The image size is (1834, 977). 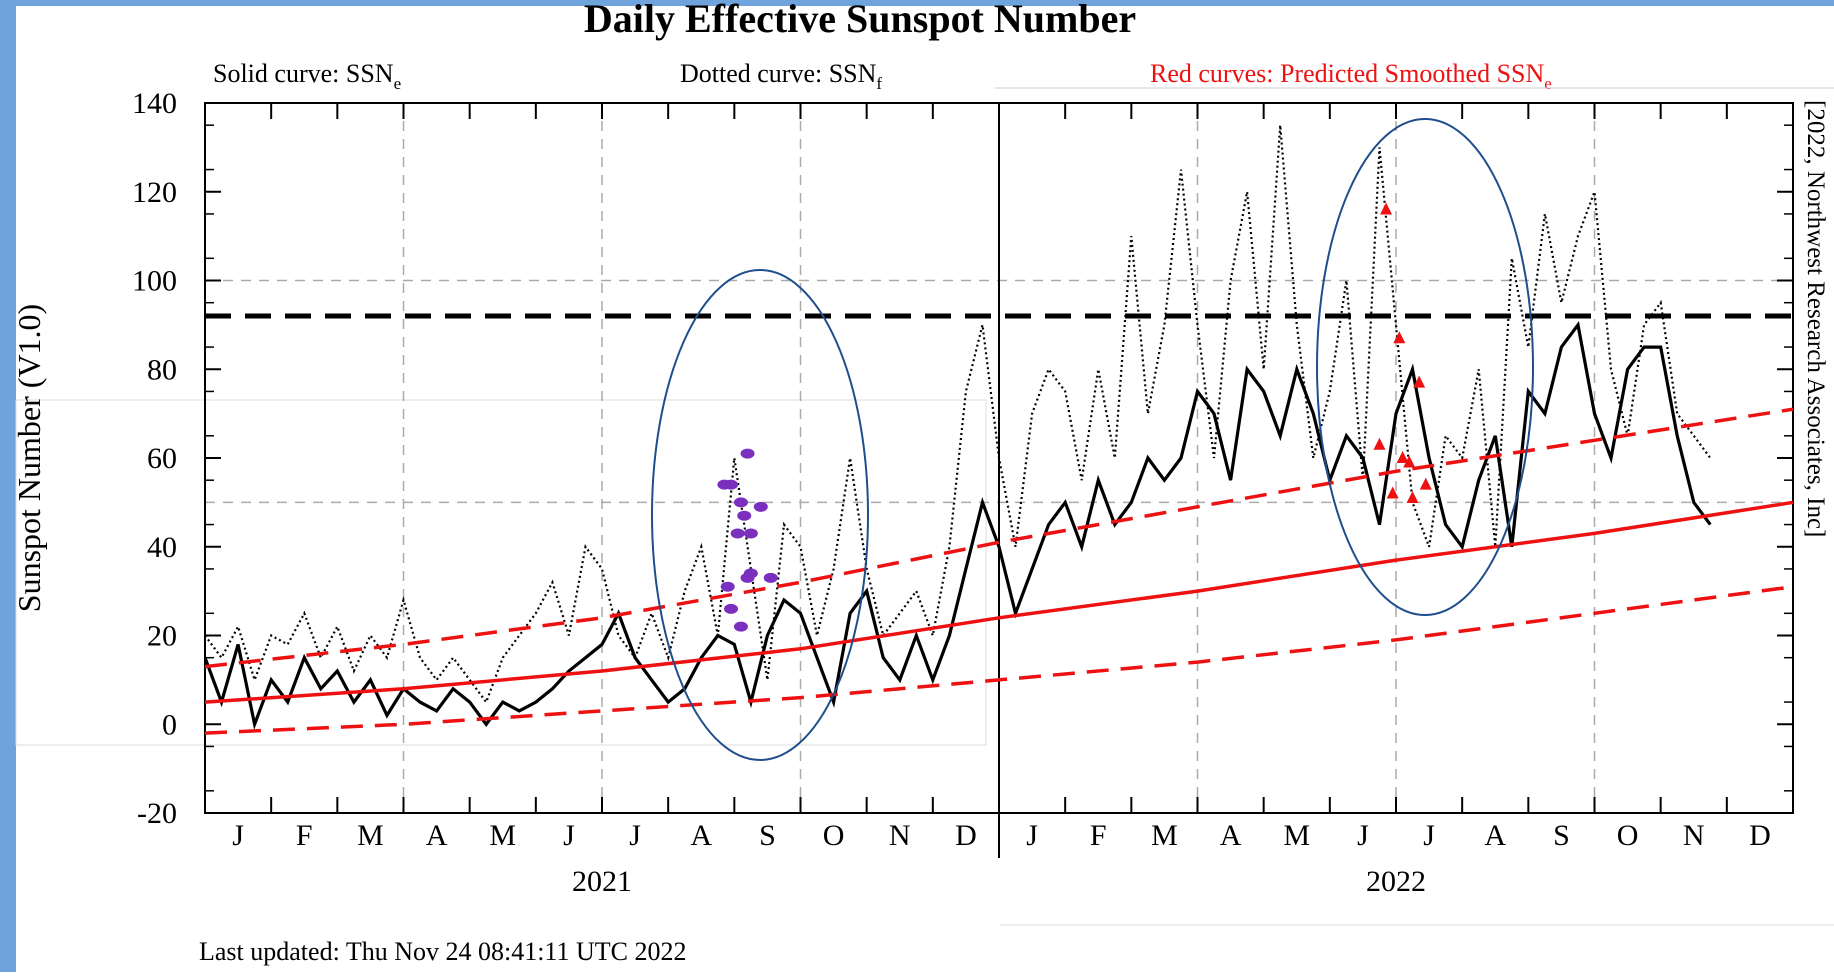 I want to click on series-line, so click(x=999, y=659).